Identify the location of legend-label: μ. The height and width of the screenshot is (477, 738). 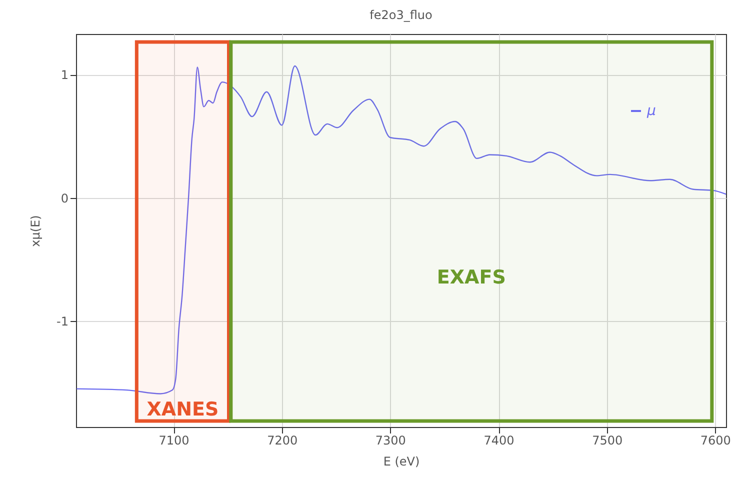
(651, 111).